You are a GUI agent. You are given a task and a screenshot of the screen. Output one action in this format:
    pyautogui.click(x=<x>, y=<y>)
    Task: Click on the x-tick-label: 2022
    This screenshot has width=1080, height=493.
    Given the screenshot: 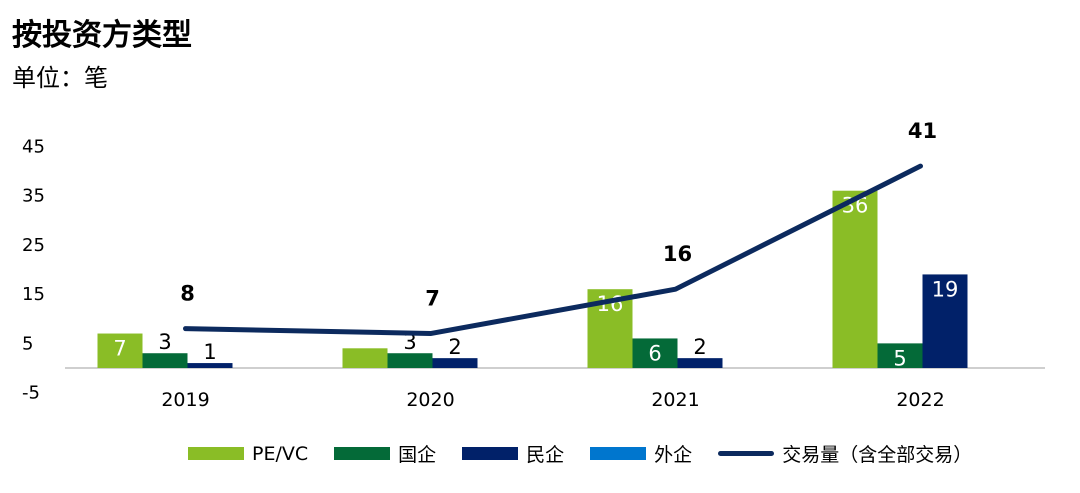 What is the action you would take?
    pyautogui.click(x=920, y=400)
    